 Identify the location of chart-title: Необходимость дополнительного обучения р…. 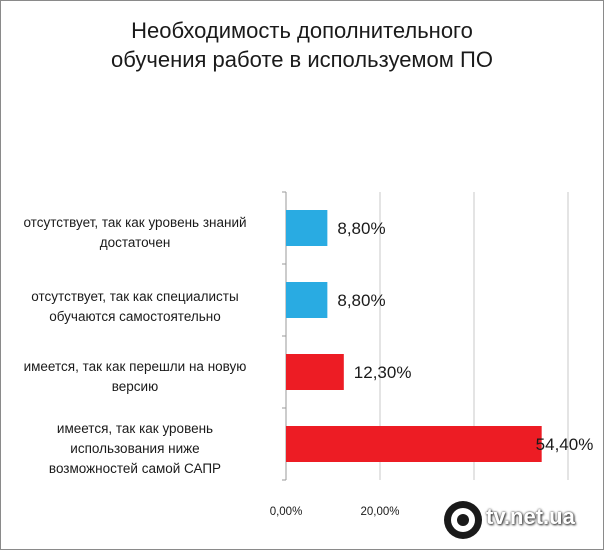
(302, 45).